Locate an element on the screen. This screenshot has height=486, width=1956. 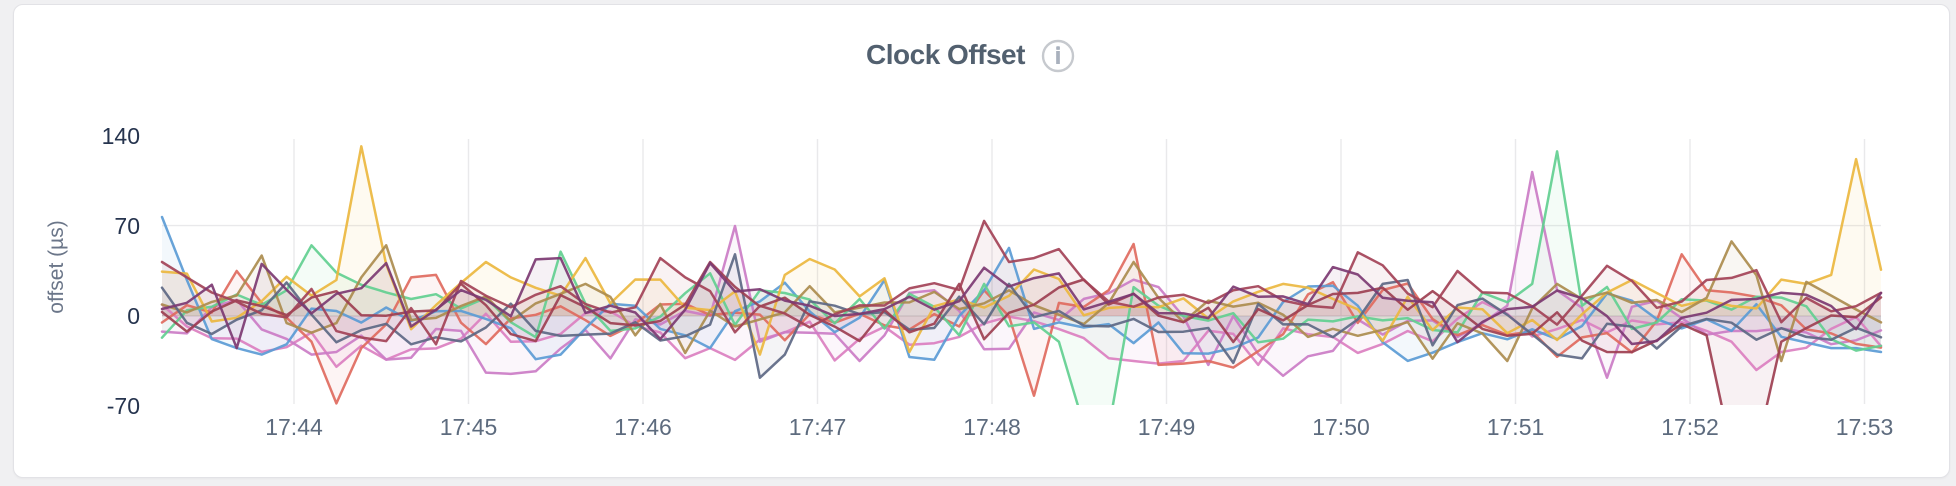
svg-text: 17:46 is located at coordinates (643, 427).